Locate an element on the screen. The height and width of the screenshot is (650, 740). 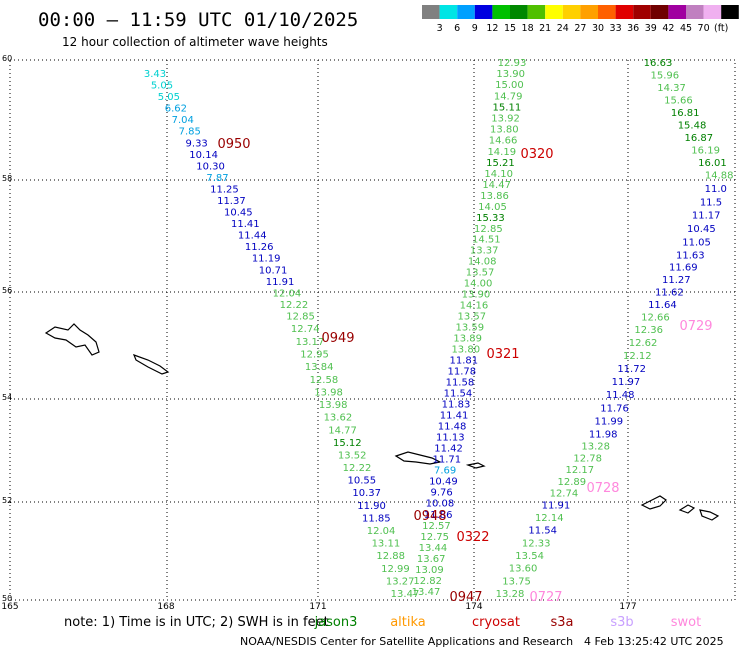
legend-label: 24 is located at coordinates (563, 28).